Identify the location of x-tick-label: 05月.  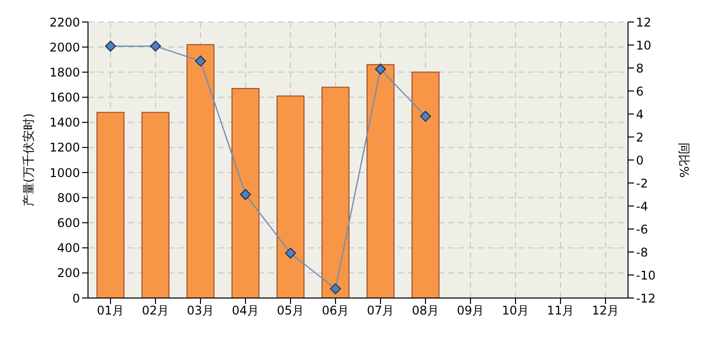
(290, 311).